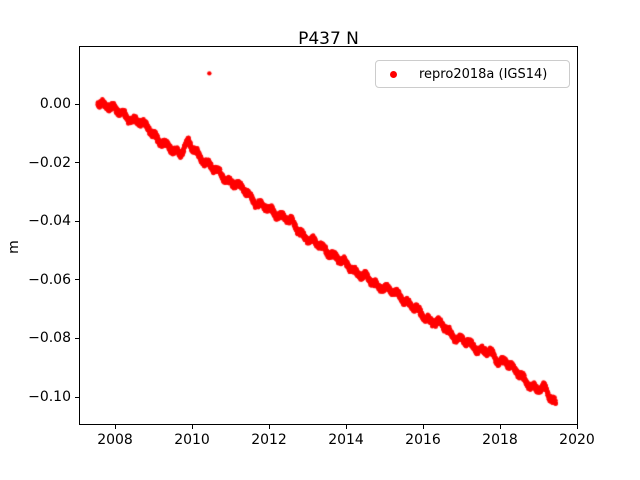 The width and height of the screenshot is (640, 480). What do you see at coordinates (49, 221) in the screenshot?
I see `y-tick-label: −0.04` at bounding box center [49, 221].